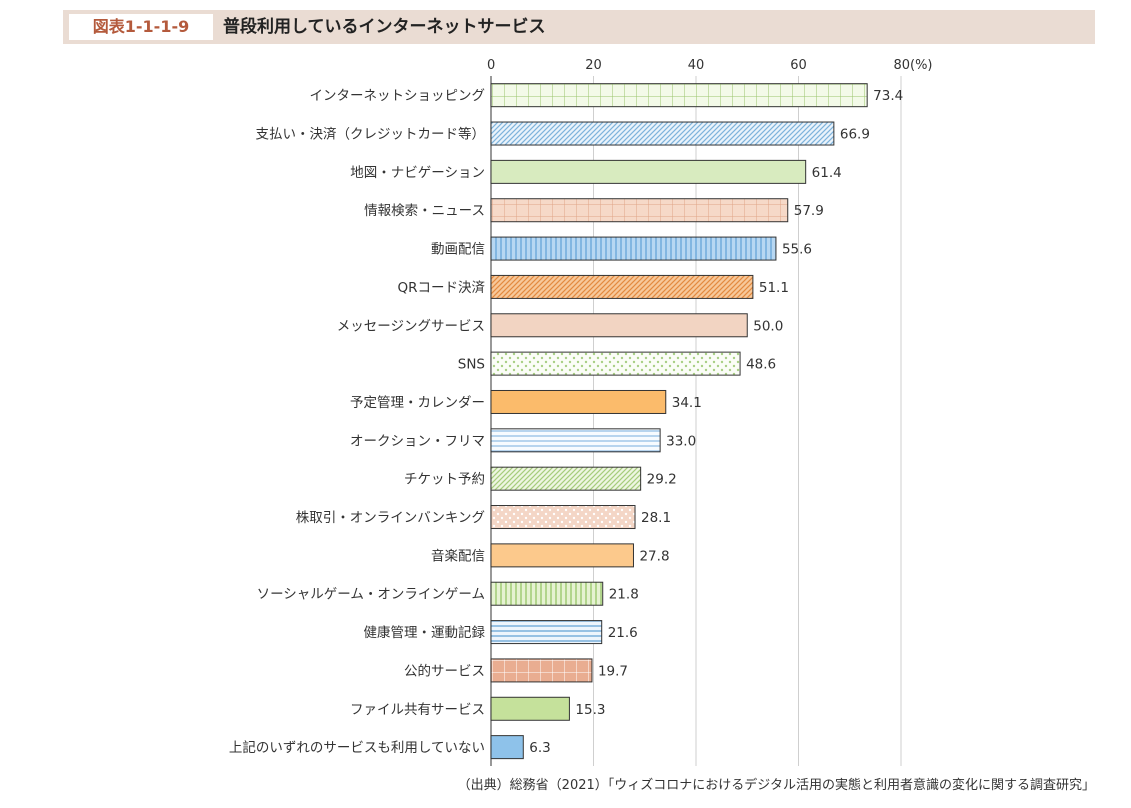 The image size is (1131, 808). What do you see at coordinates (441, 288) in the screenshot?
I see `category-label: QRコード決済` at bounding box center [441, 288].